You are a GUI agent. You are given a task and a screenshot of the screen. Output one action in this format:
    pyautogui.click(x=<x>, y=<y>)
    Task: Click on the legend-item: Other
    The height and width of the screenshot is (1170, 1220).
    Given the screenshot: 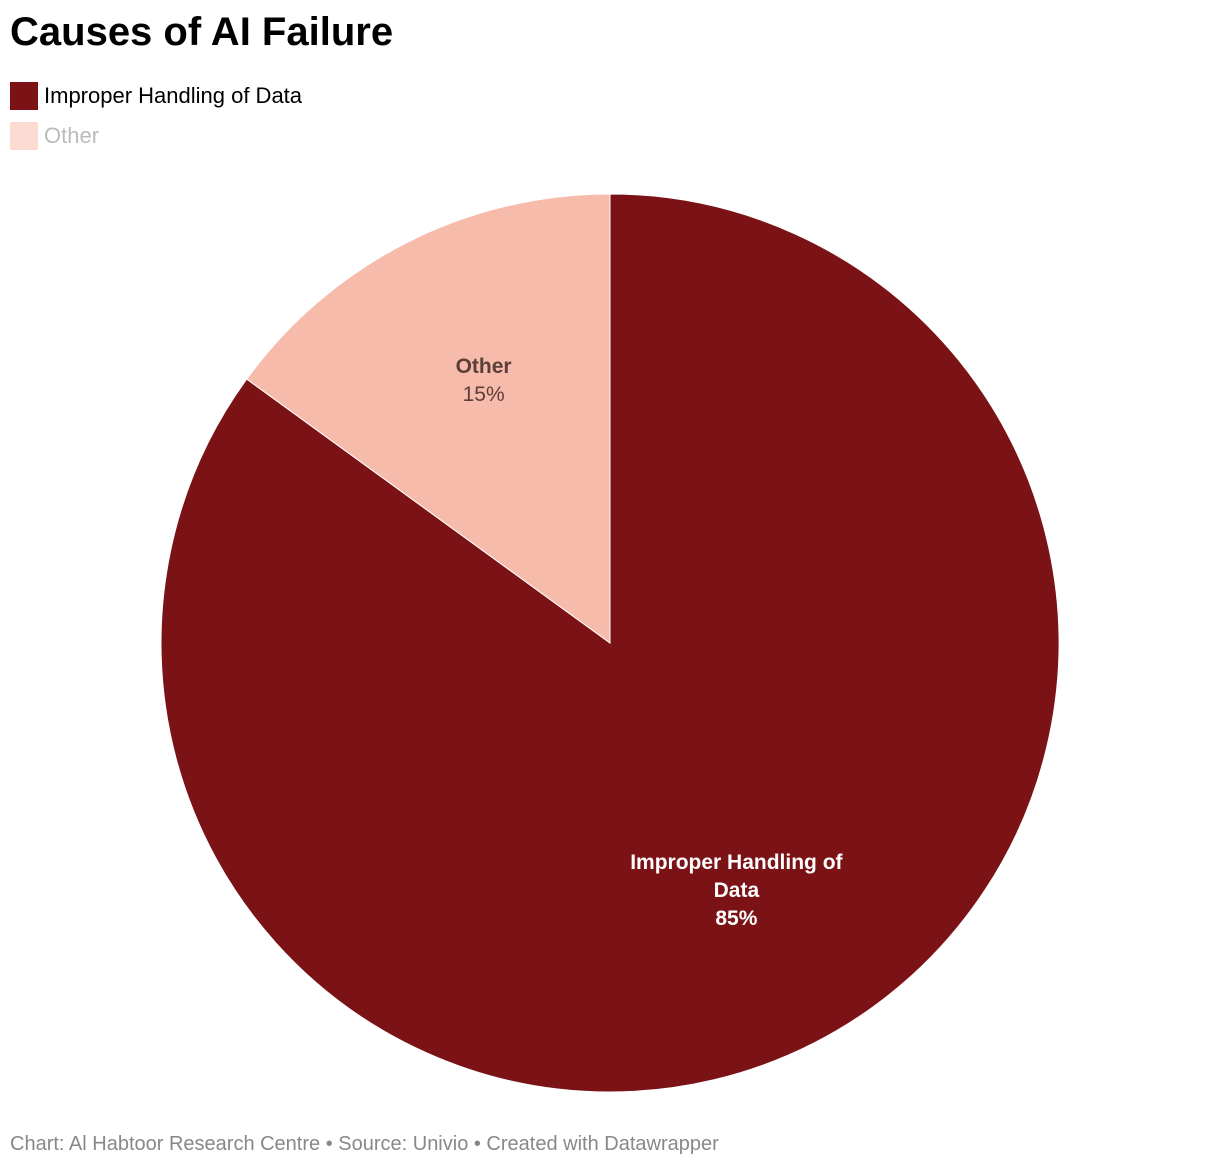 What is the action you would take?
    pyautogui.click(x=54, y=136)
    